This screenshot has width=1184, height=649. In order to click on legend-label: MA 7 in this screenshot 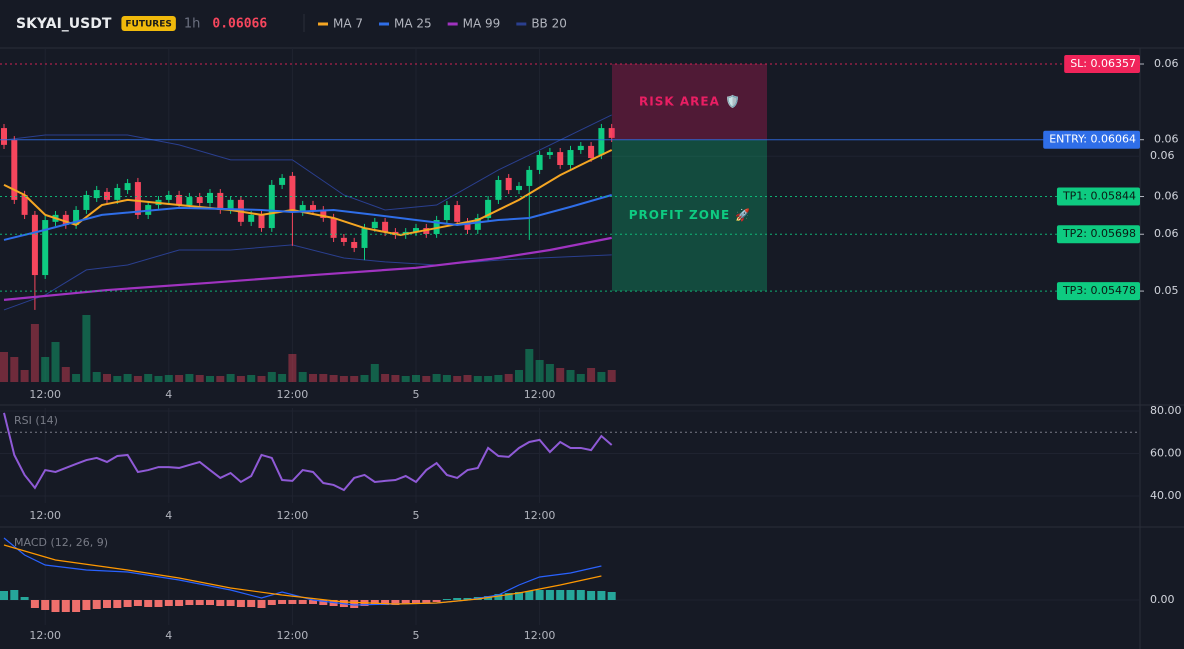, I will do `click(348, 24)`.